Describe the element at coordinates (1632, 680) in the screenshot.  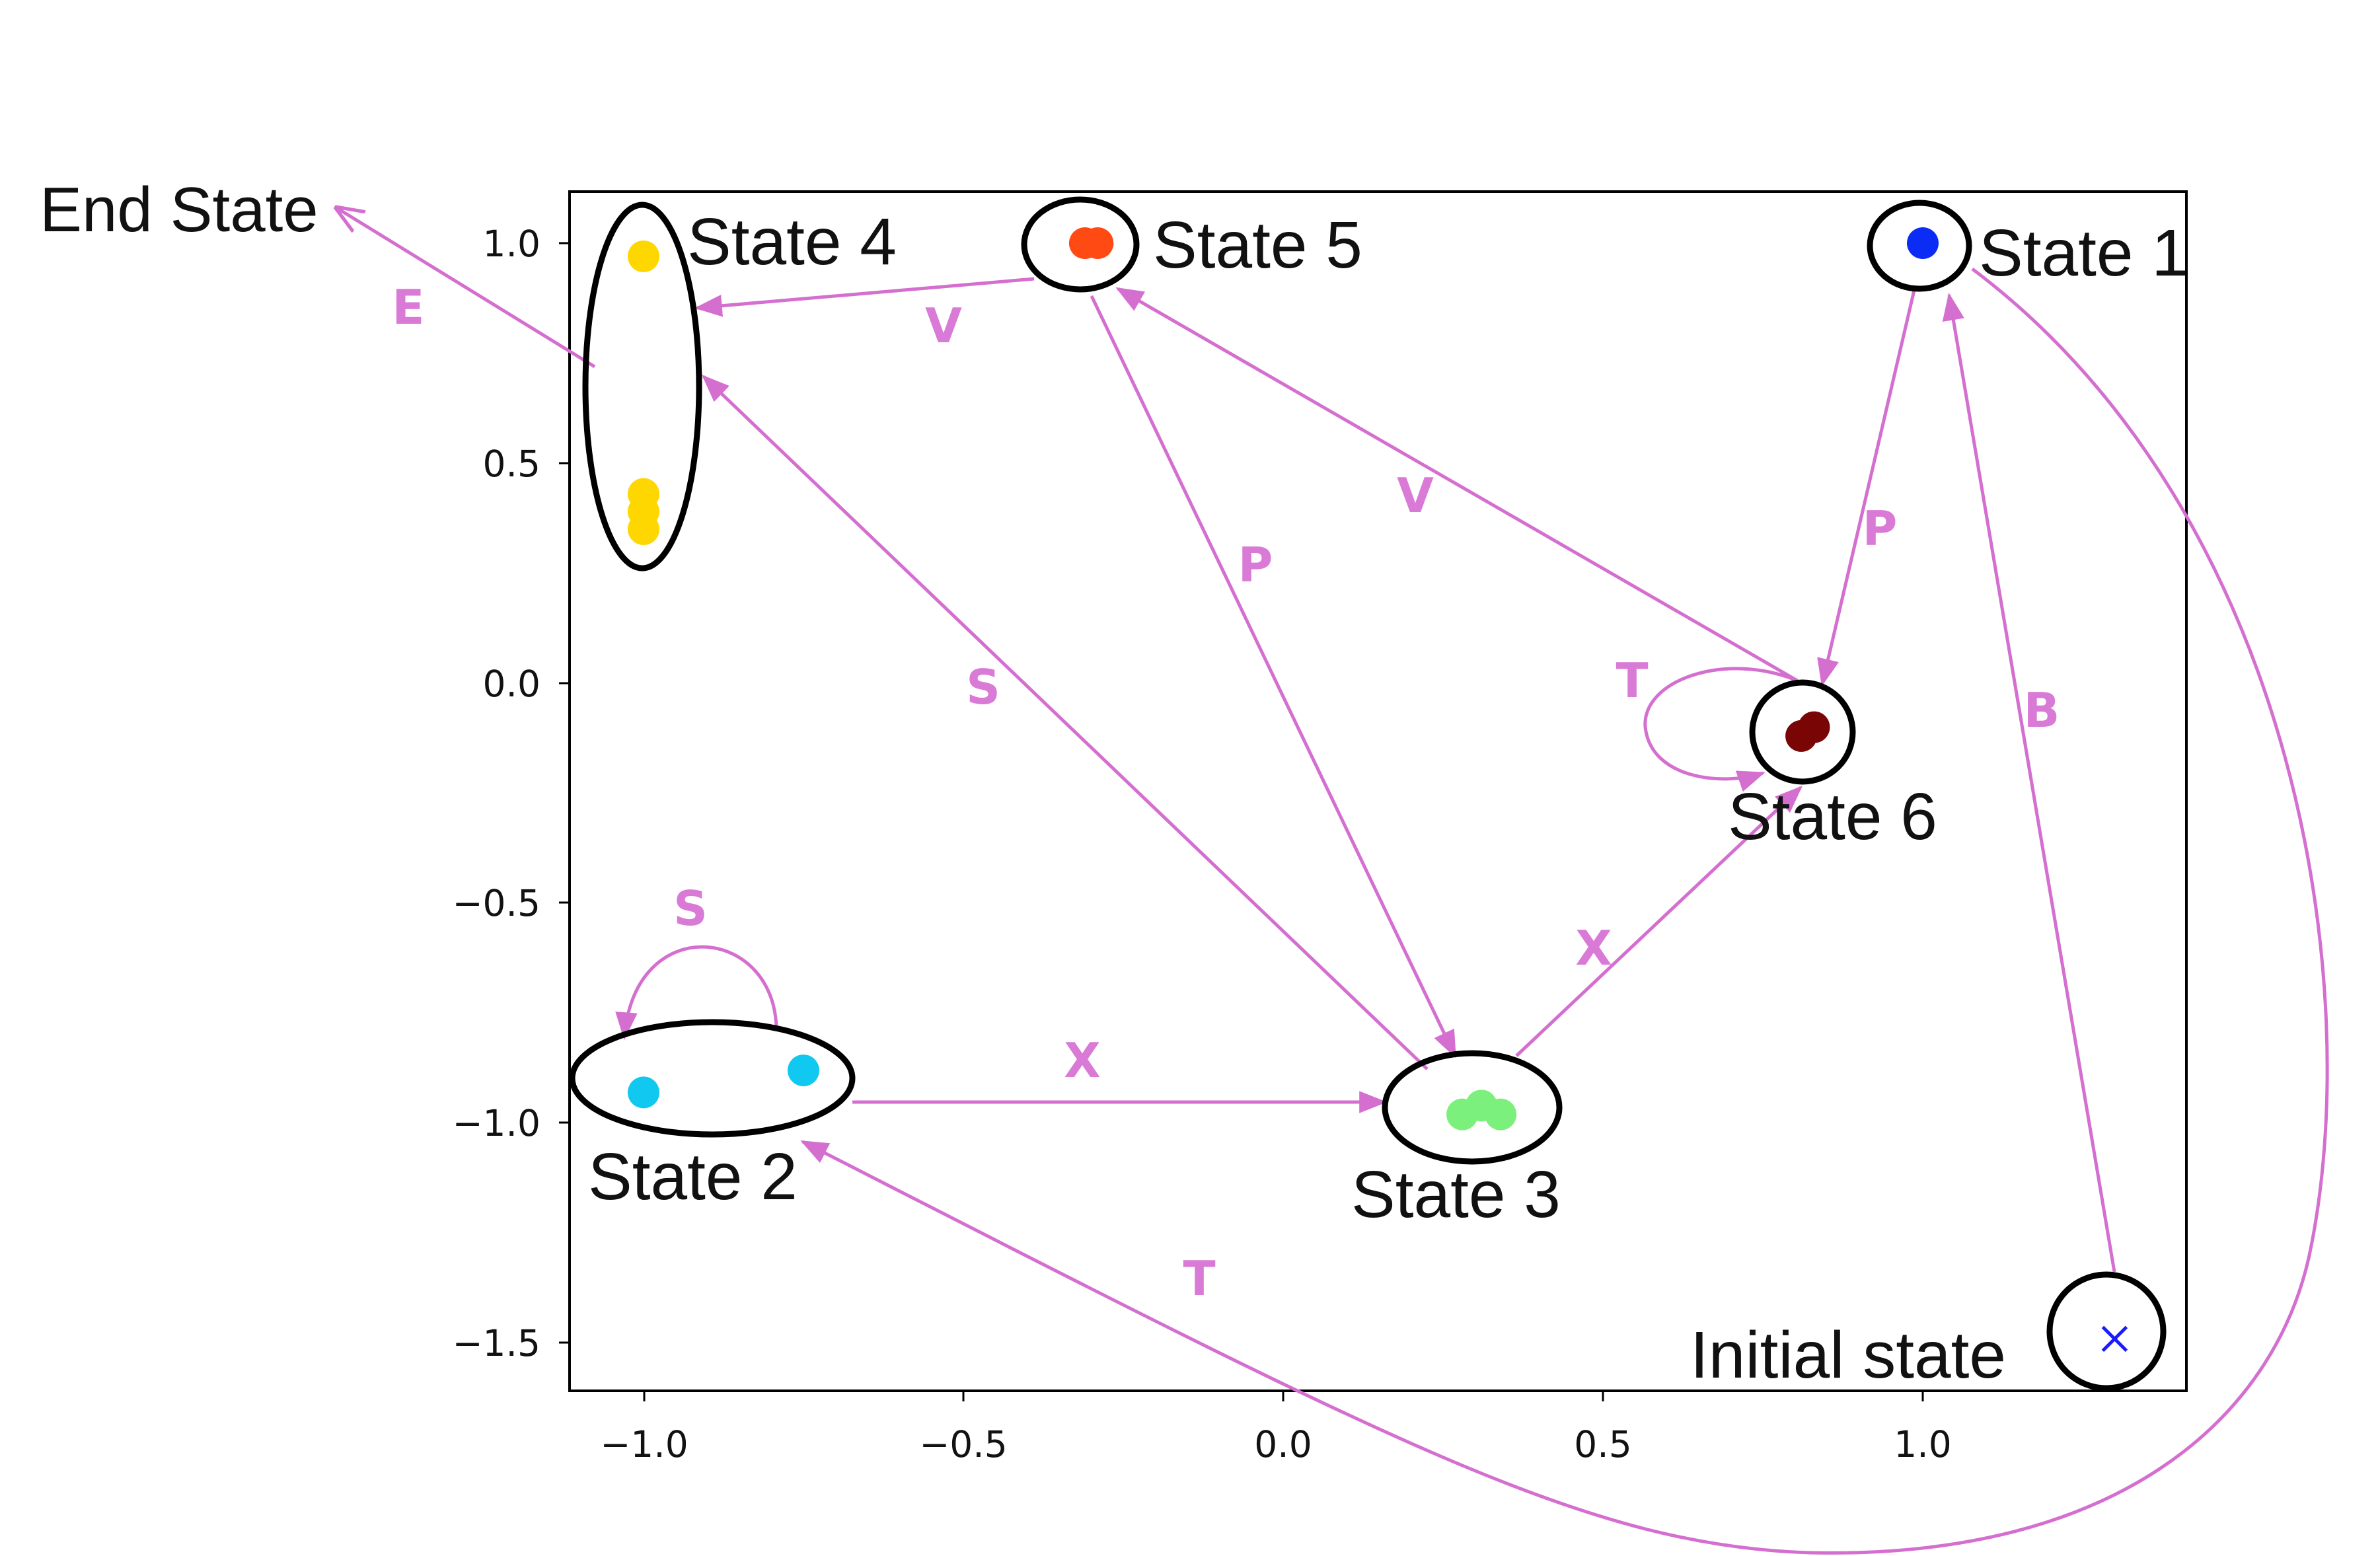
I see `label-t-loop-state6: T` at that location.